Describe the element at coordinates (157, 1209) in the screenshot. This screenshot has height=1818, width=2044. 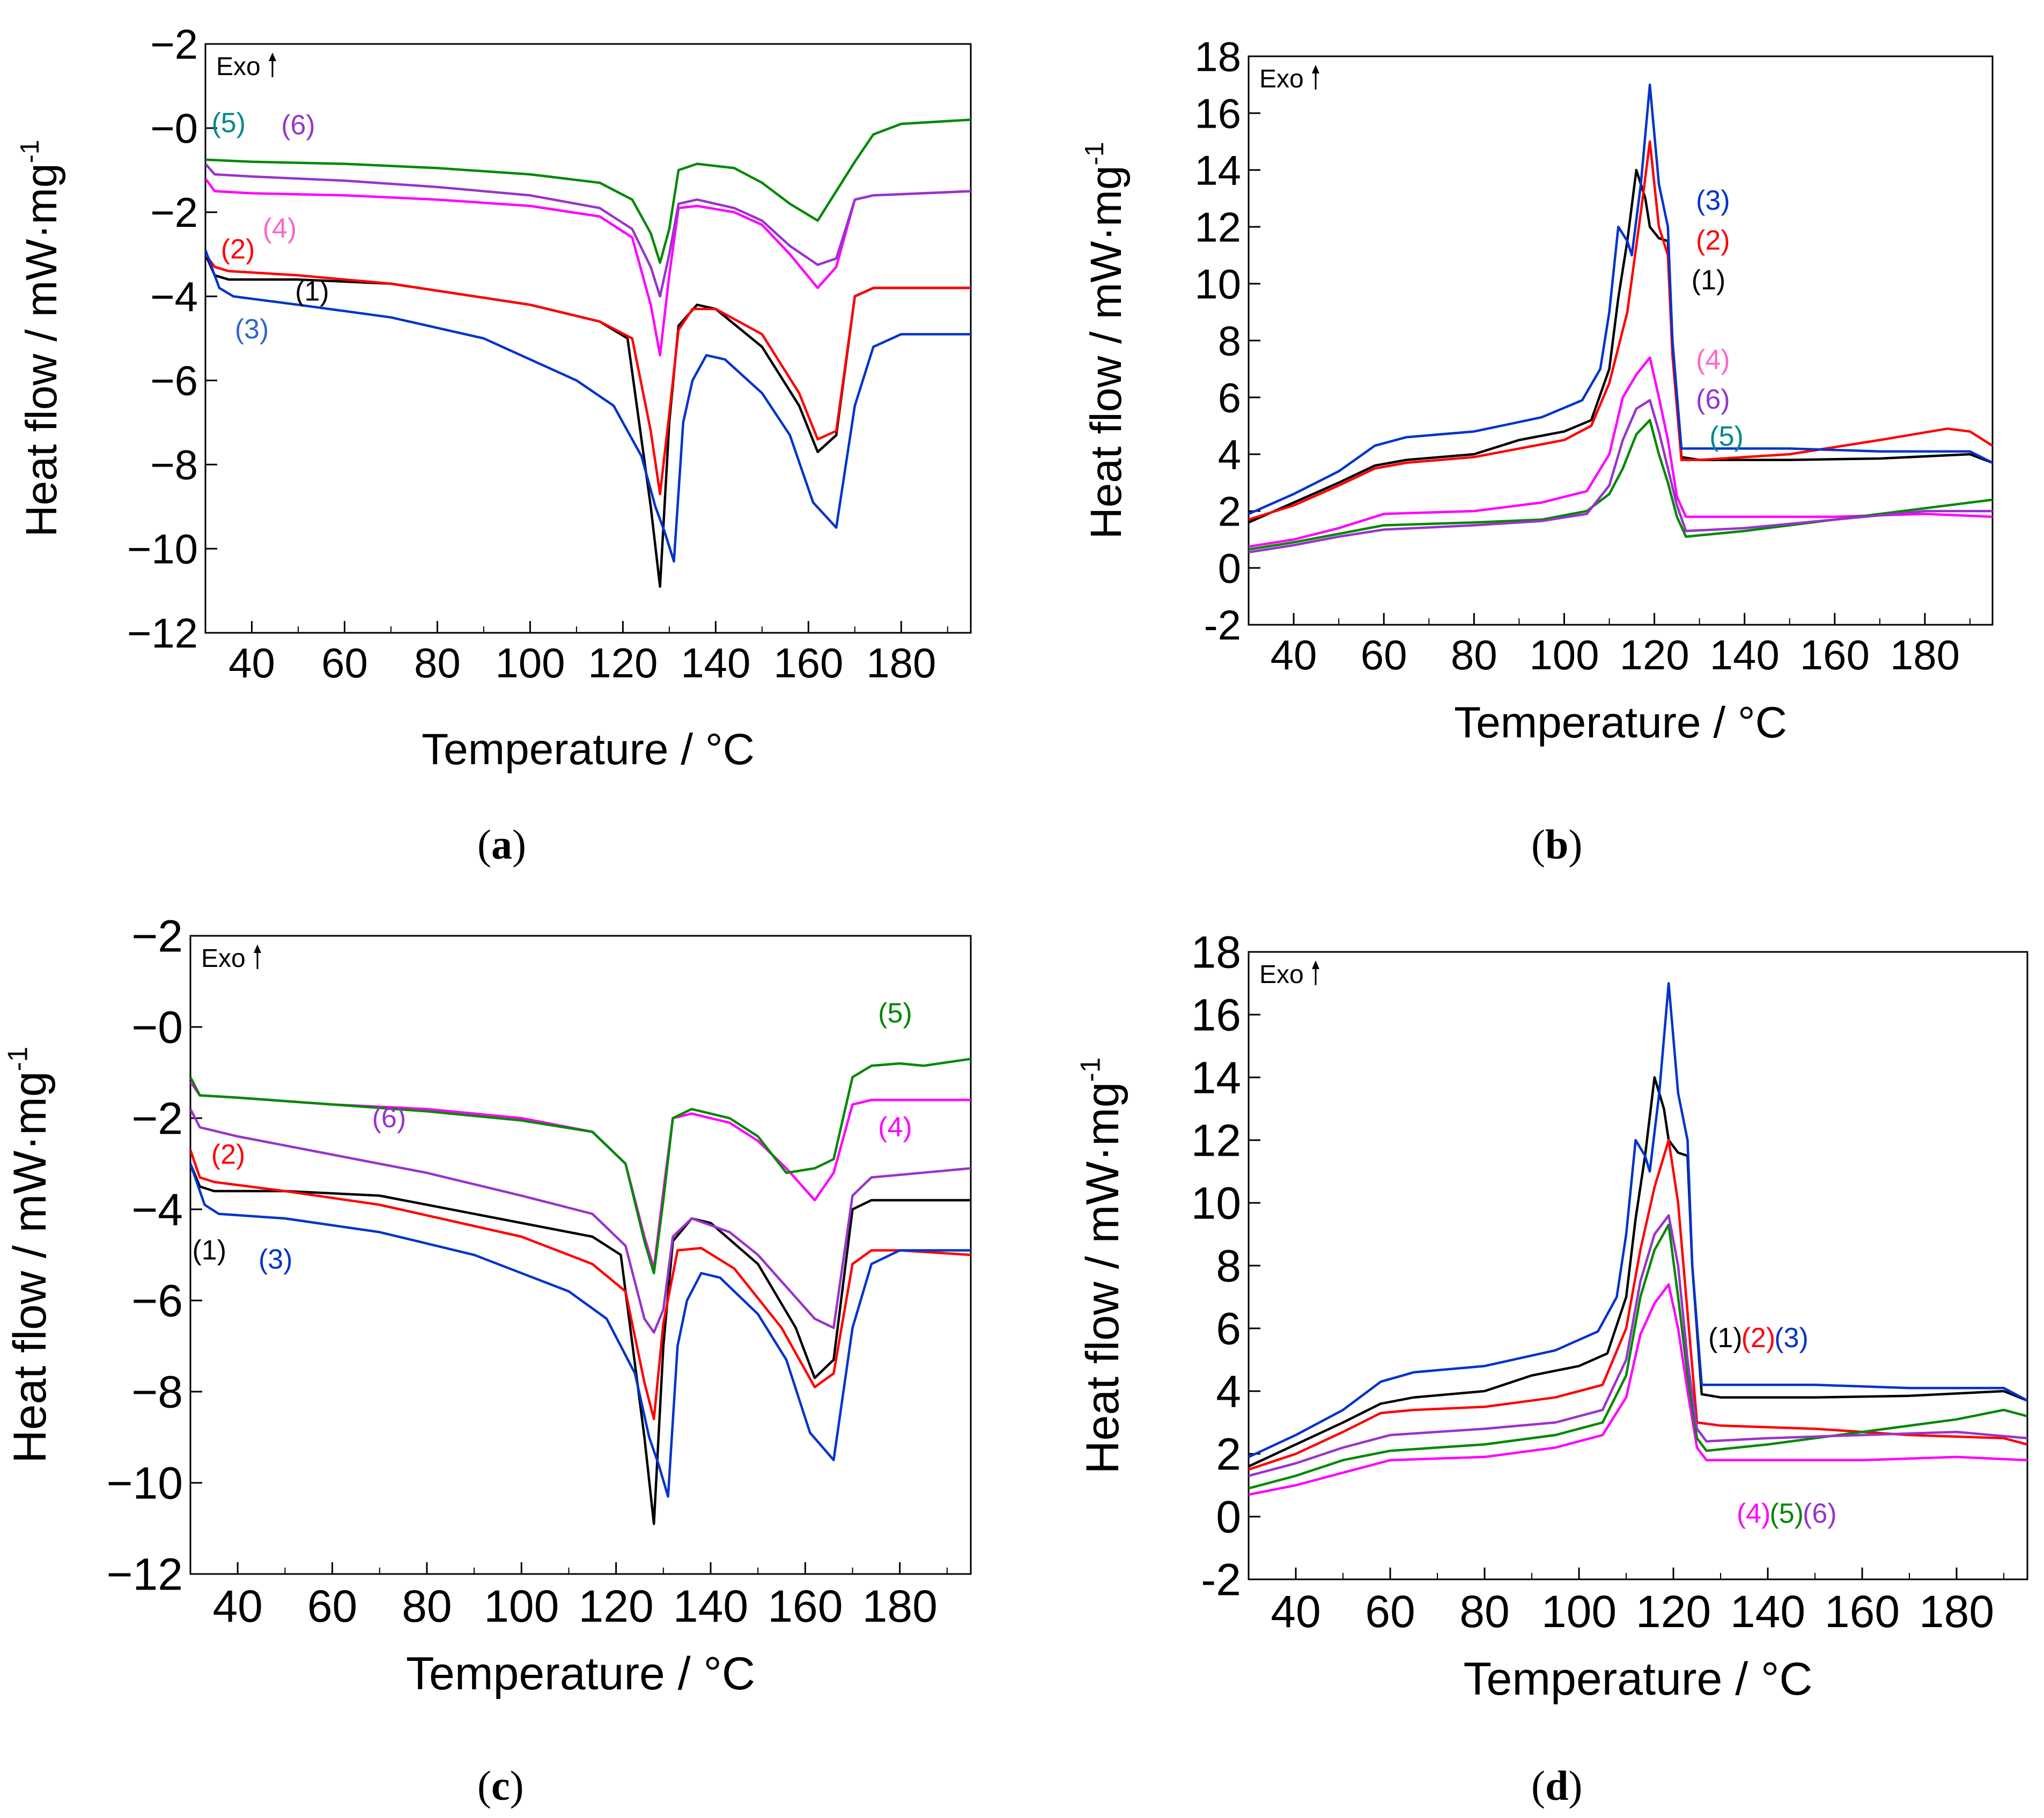
I see `y-tick-label: −4` at that location.